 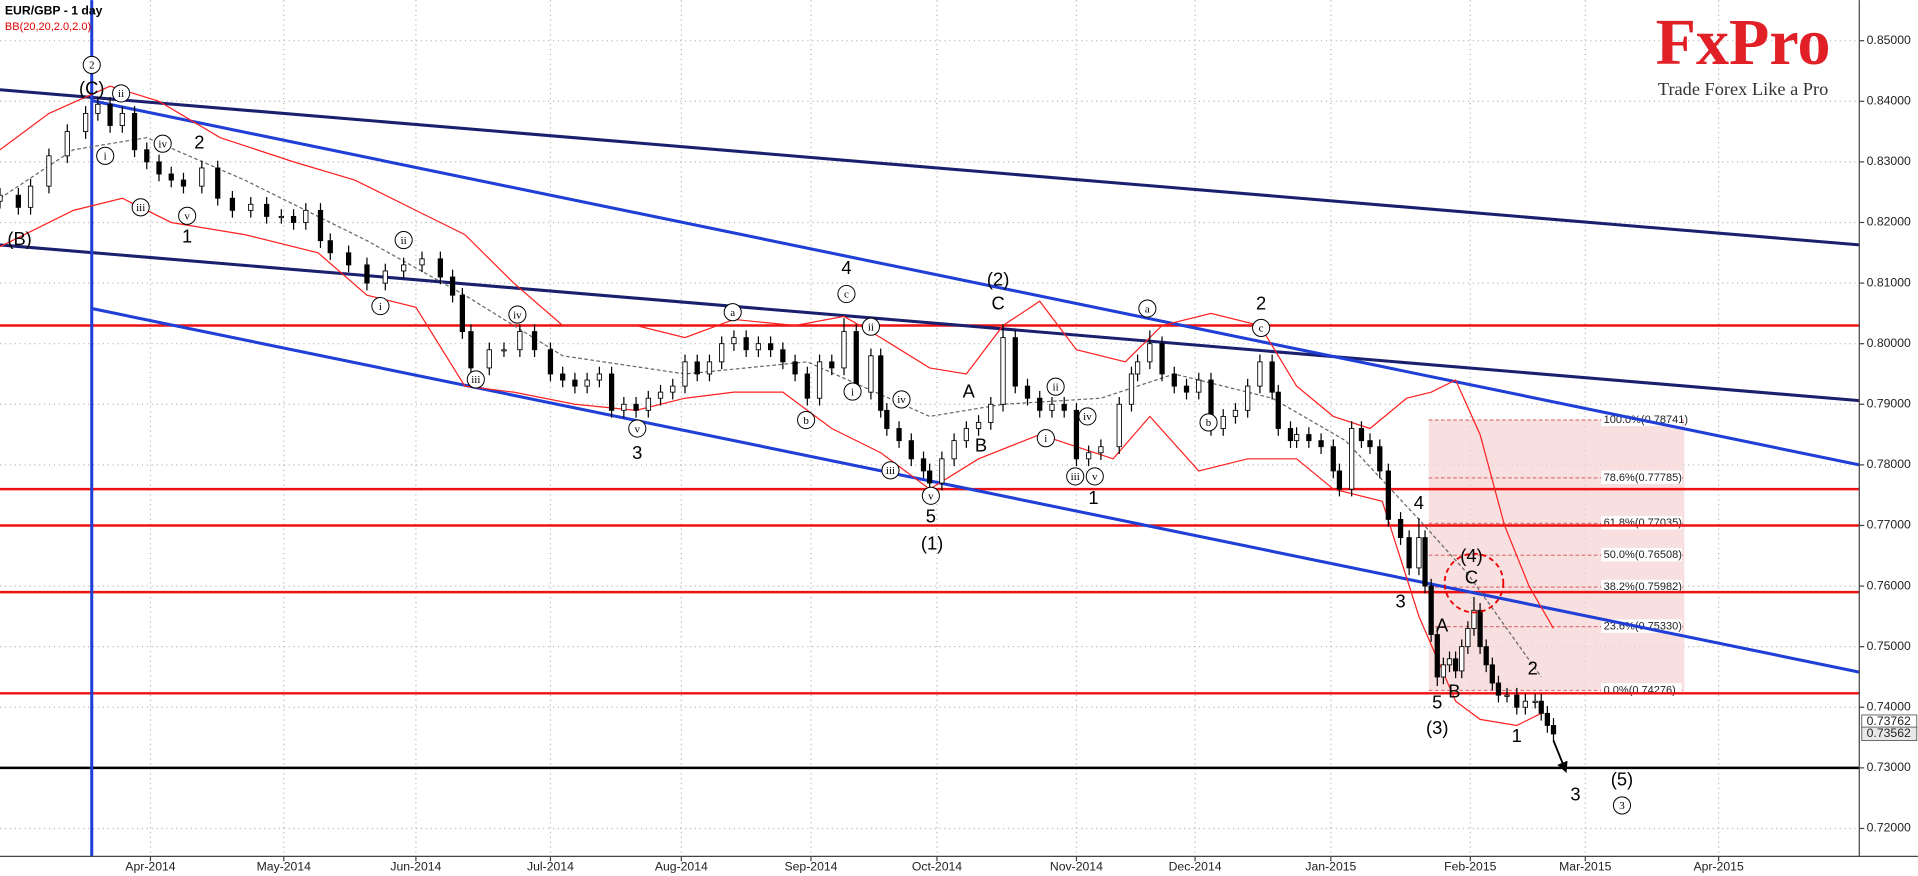 I want to click on x-tick-label: Dec-2014, so click(x=1195, y=867).